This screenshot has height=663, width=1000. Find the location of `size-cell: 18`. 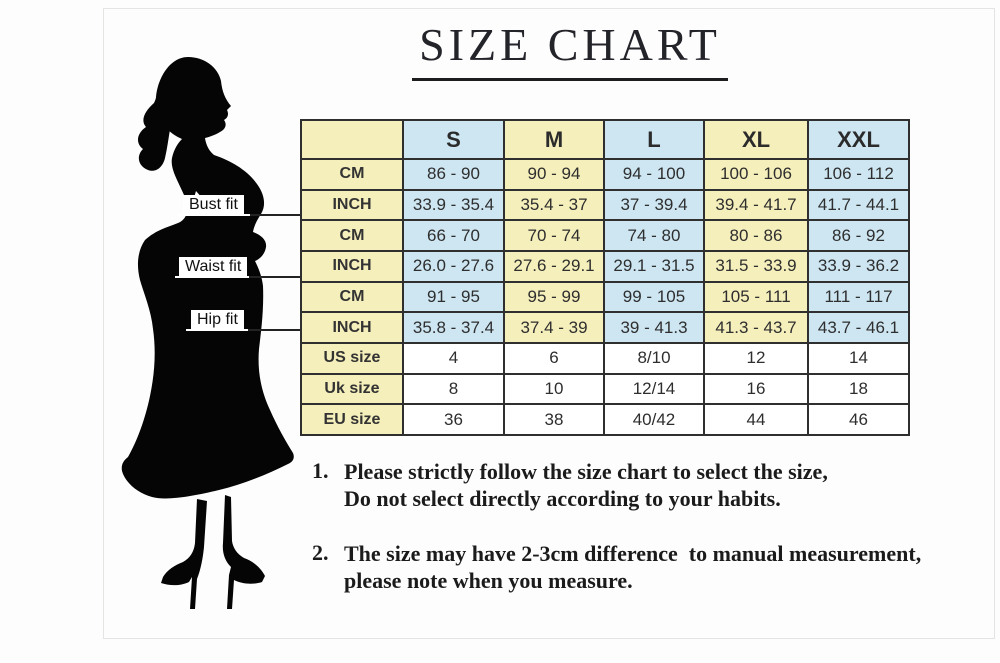

size-cell: 18 is located at coordinates (858, 389).